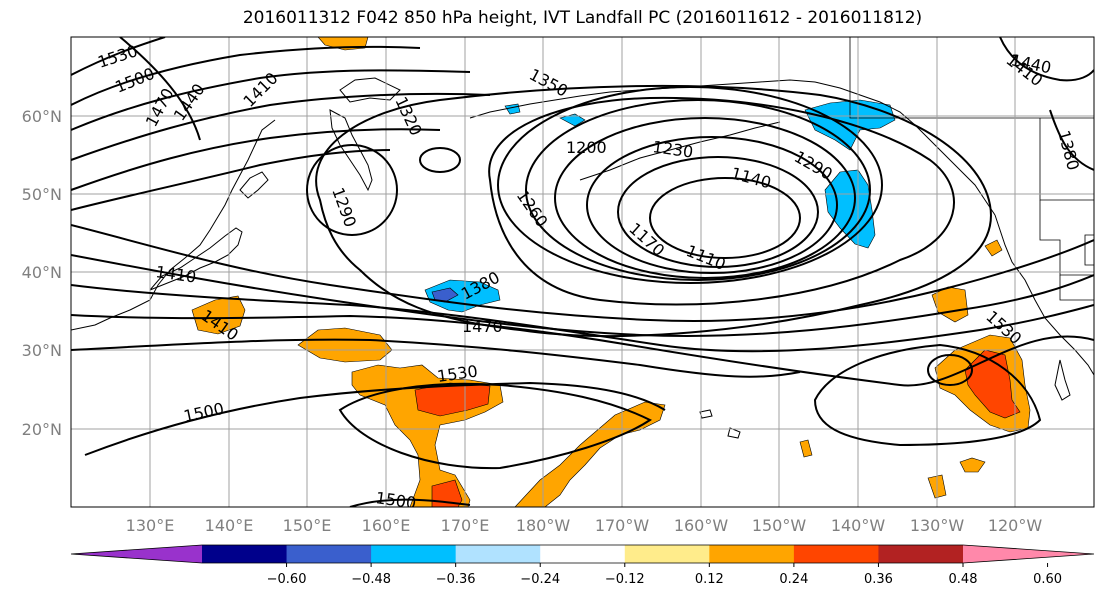  Describe the element at coordinates (625, 579) in the screenshot. I see `colorbar-tick-label: −0.12` at that location.